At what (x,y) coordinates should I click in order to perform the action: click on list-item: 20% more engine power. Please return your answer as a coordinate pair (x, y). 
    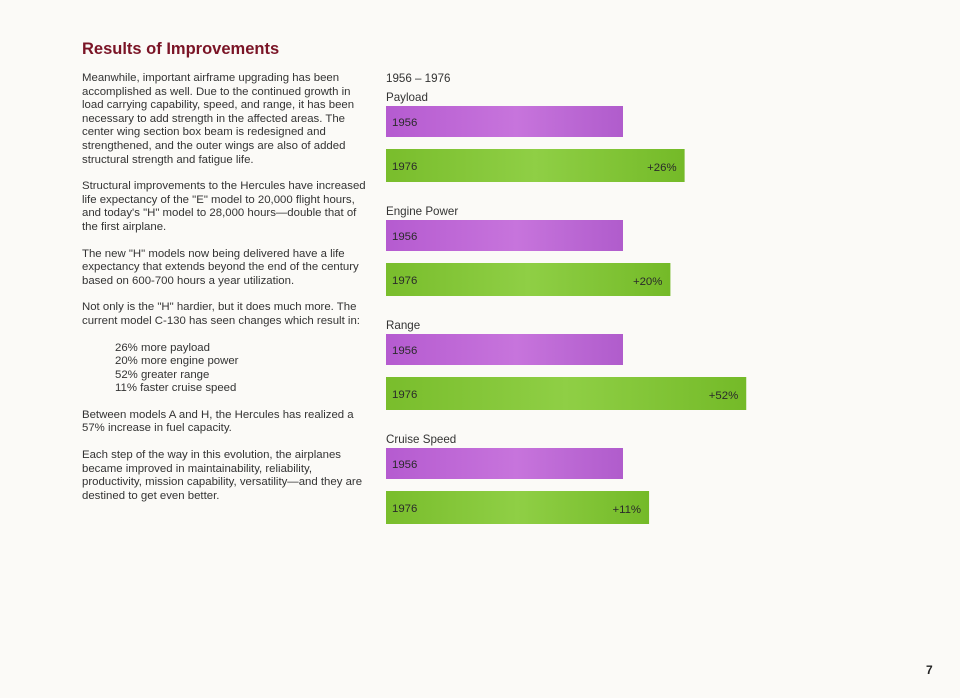
    Looking at the image, I should click on (177, 361).